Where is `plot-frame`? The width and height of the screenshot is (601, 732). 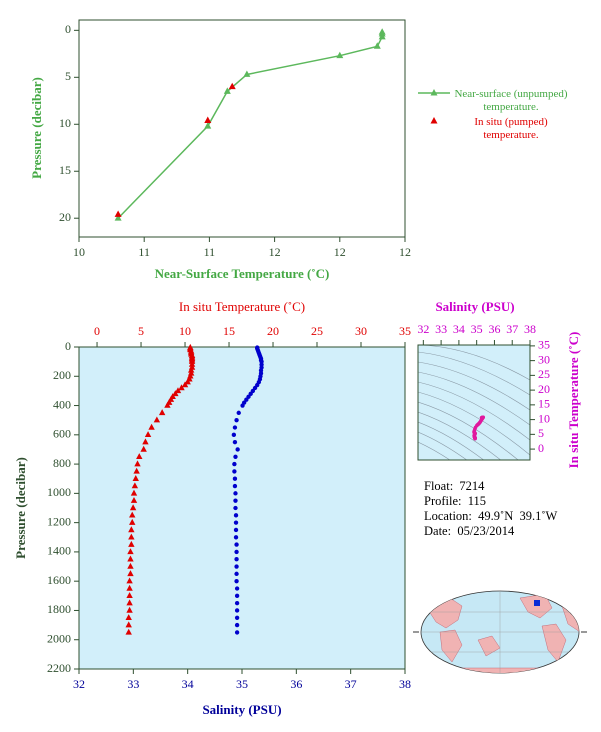
plot-frame is located at coordinates (474, 402).